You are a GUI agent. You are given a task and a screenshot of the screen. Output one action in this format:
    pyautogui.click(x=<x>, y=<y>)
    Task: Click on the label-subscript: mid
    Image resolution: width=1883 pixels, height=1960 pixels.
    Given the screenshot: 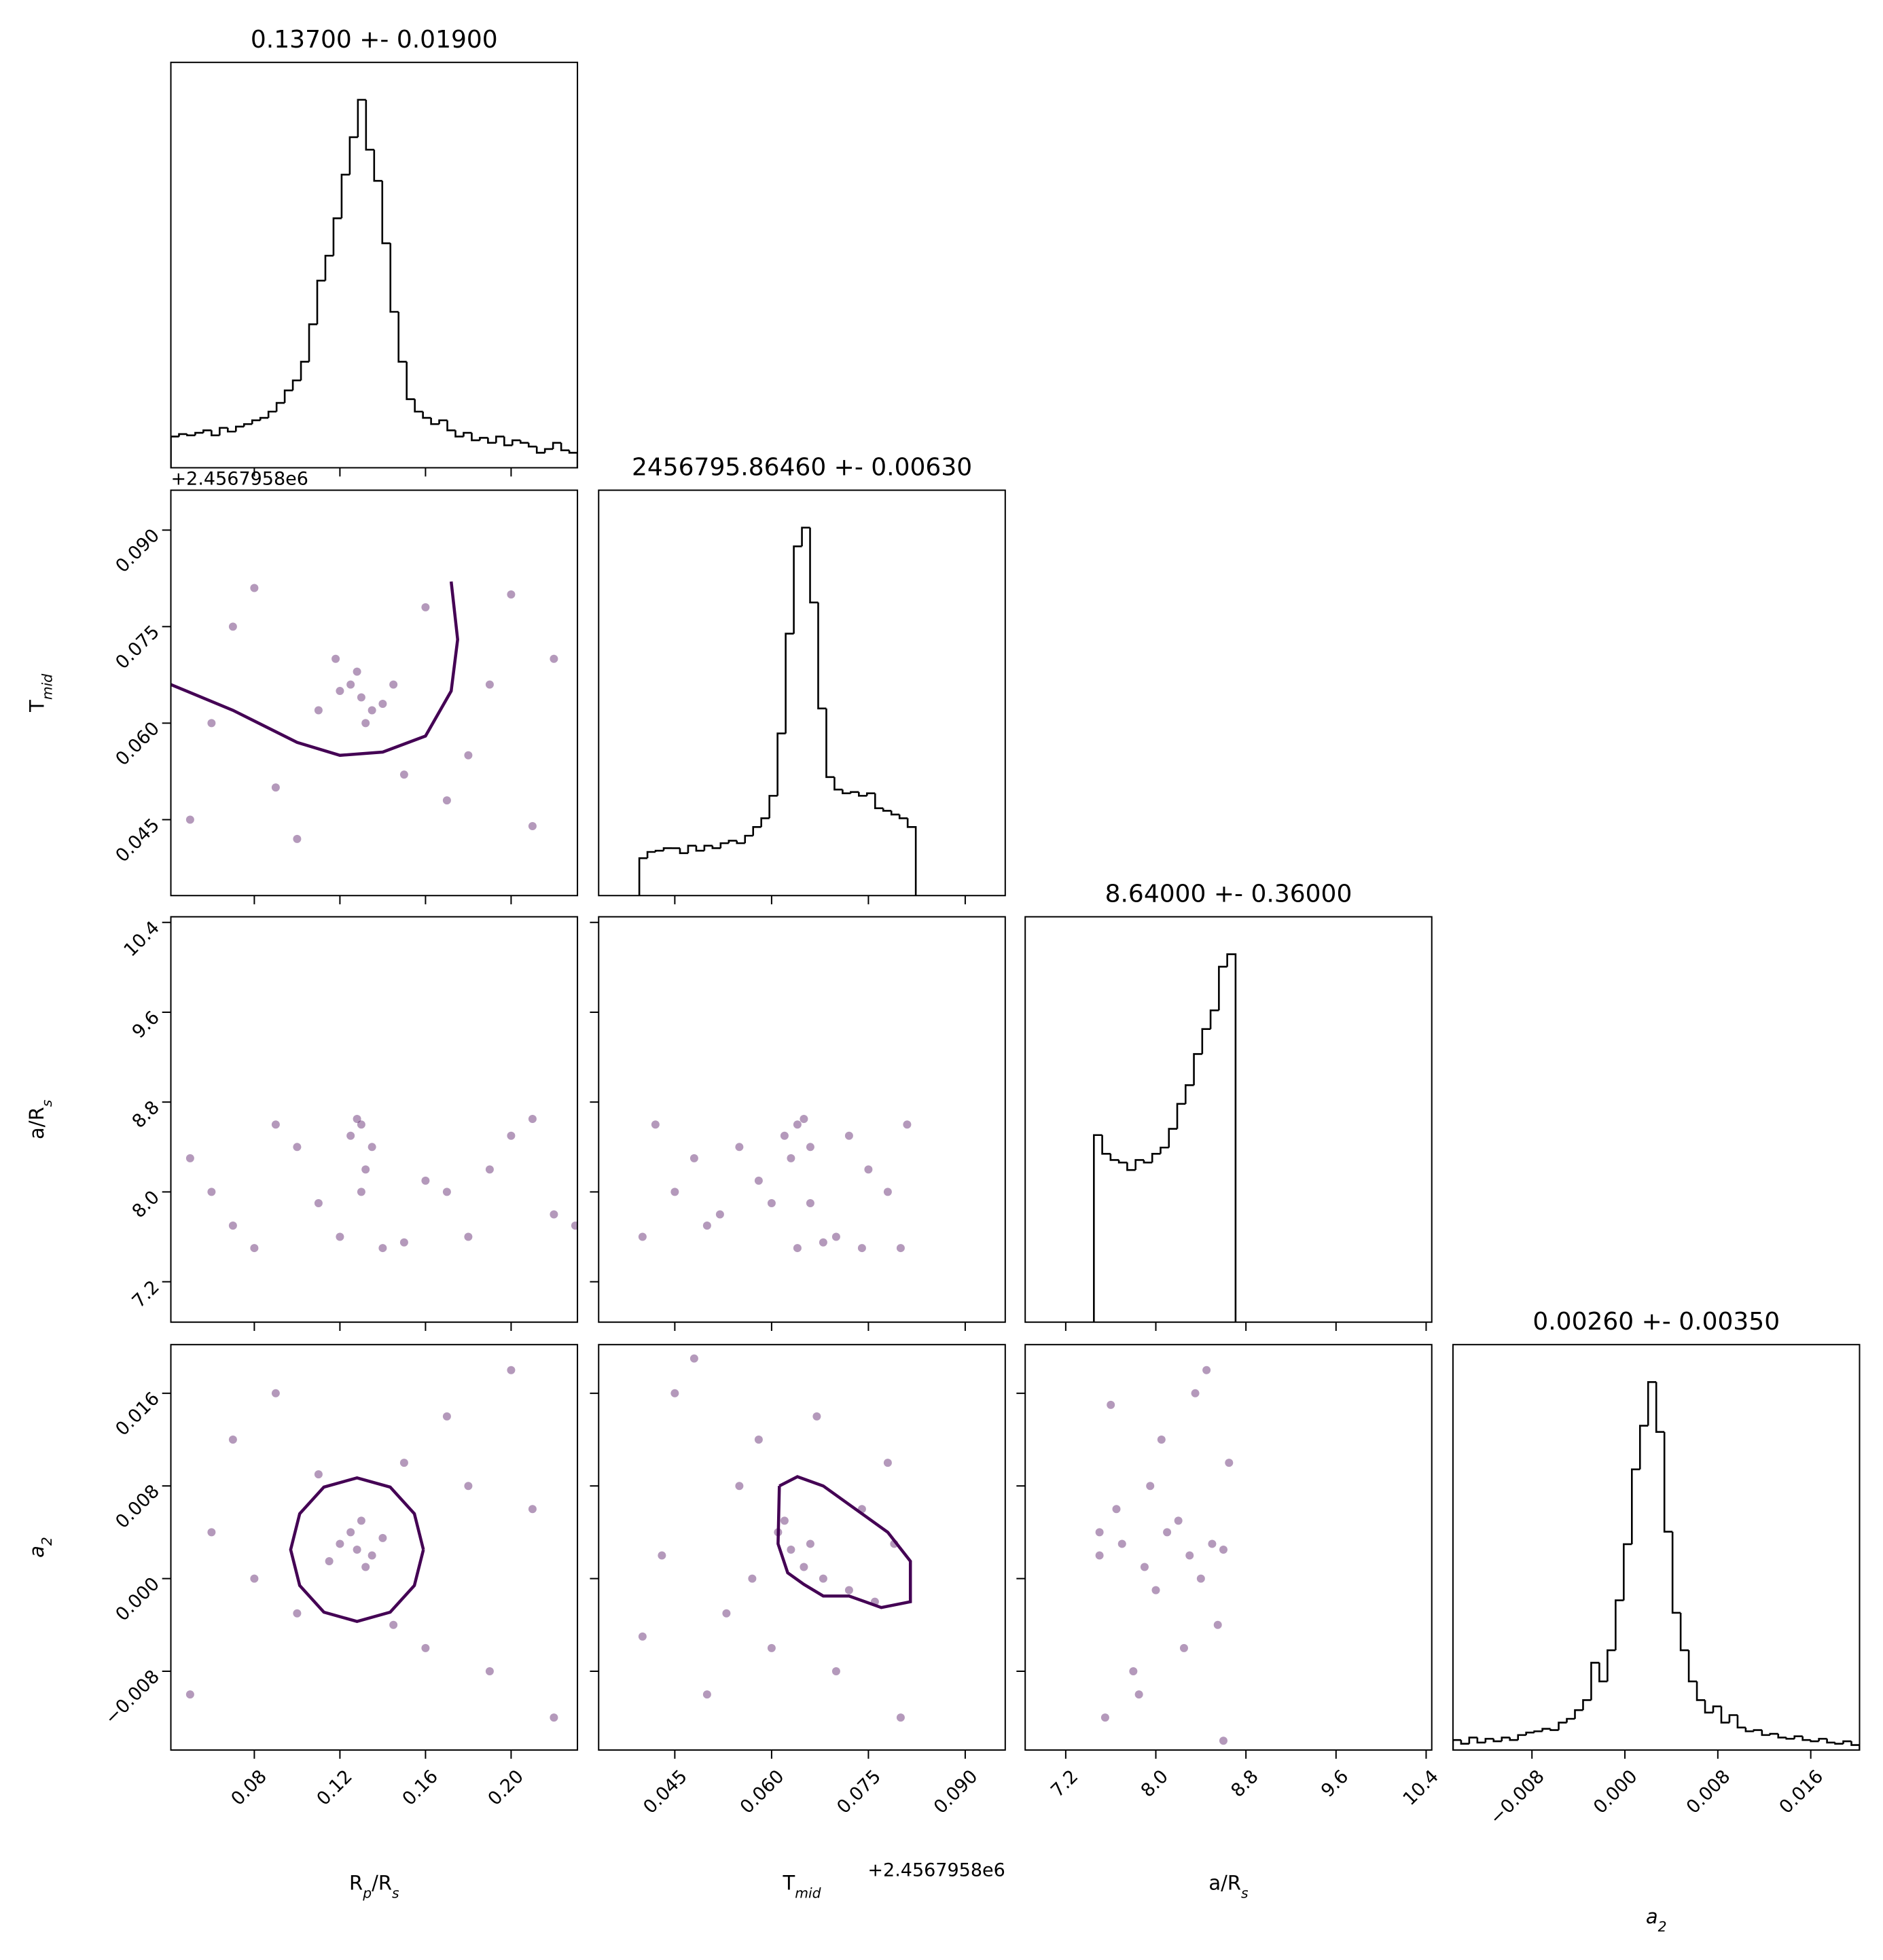 What is the action you would take?
    pyautogui.click(x=47, y=687)
    